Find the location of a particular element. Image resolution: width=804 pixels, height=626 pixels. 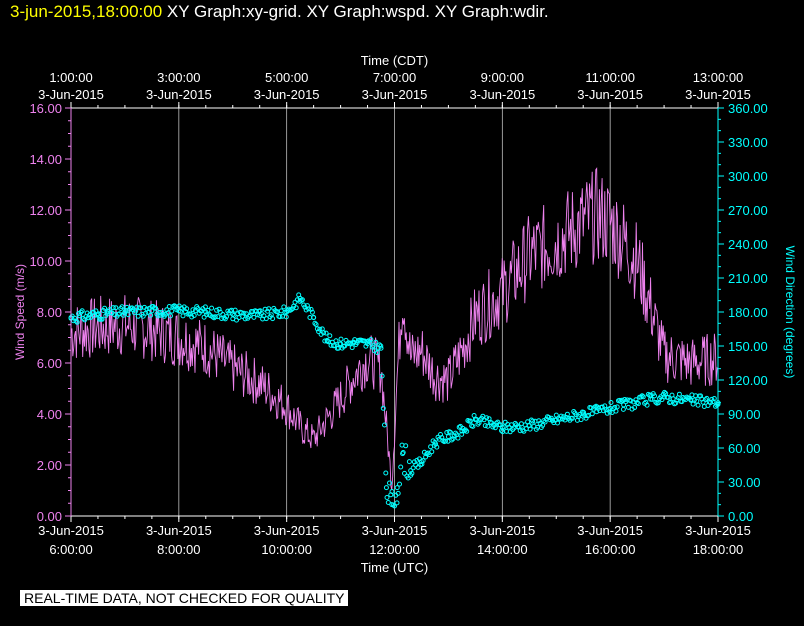

y-right-tick-label: 360.00 is located at coordinates (748, 108).